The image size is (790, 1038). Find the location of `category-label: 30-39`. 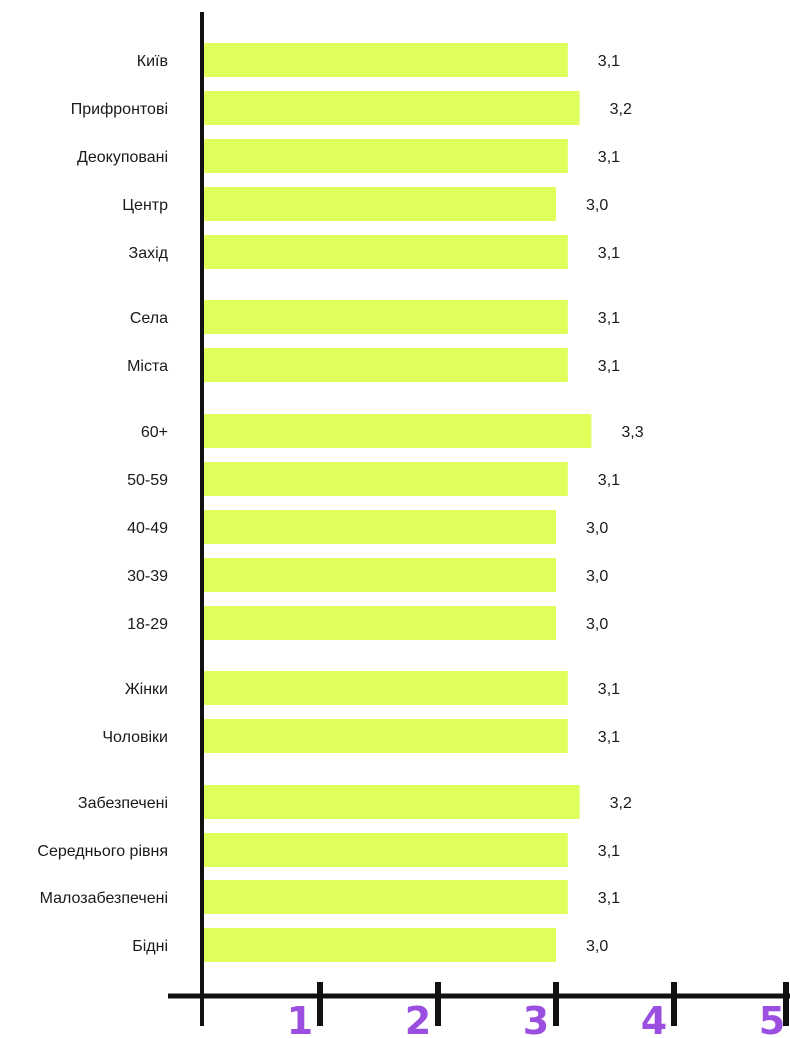

category-label: 30-39 is located at coordinates (147, 576).